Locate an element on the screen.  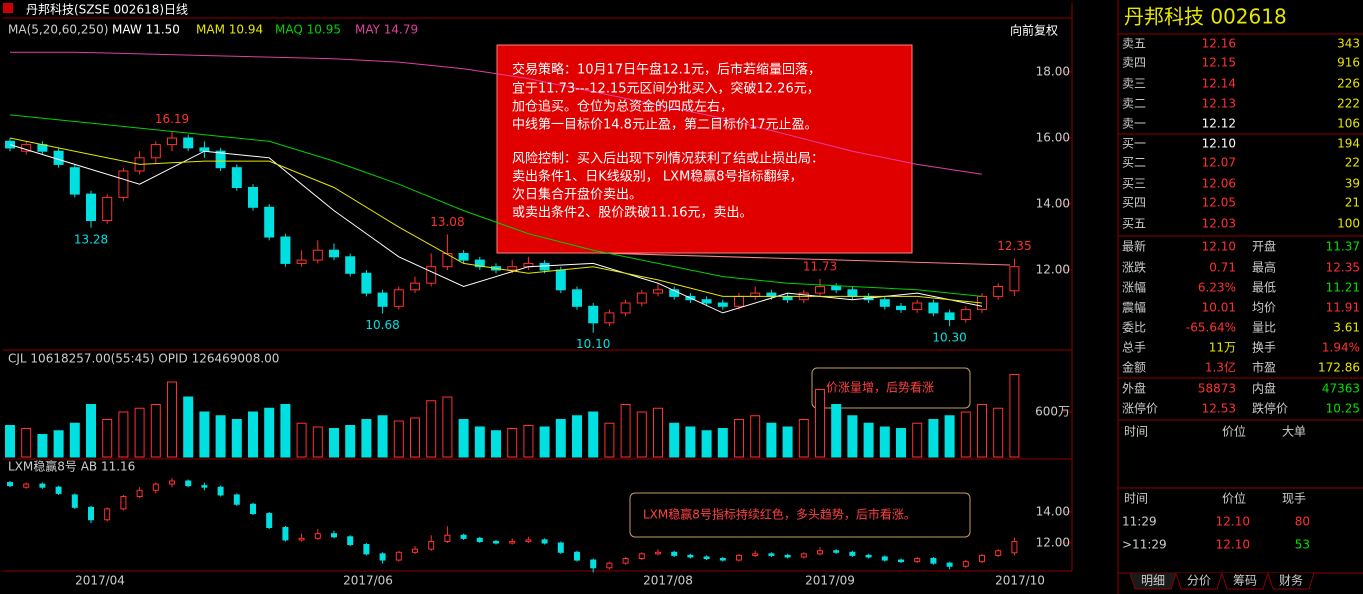
stat-value: 172.86 is located at coordinates (1339, 368).